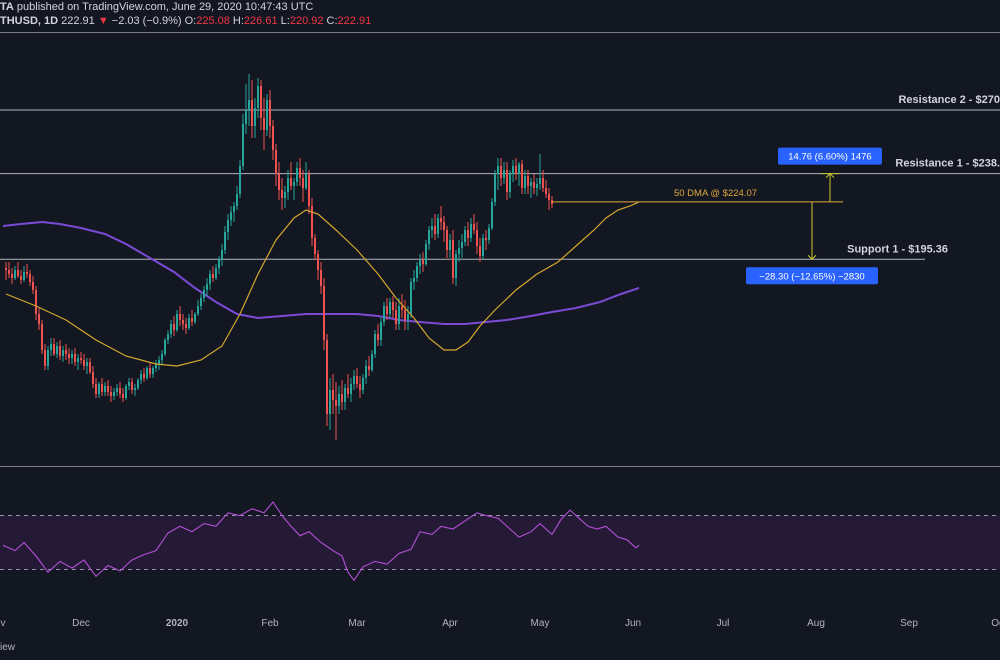 The image size is (1000, 660). I want to click on open-label: O:, so click(190, 21).